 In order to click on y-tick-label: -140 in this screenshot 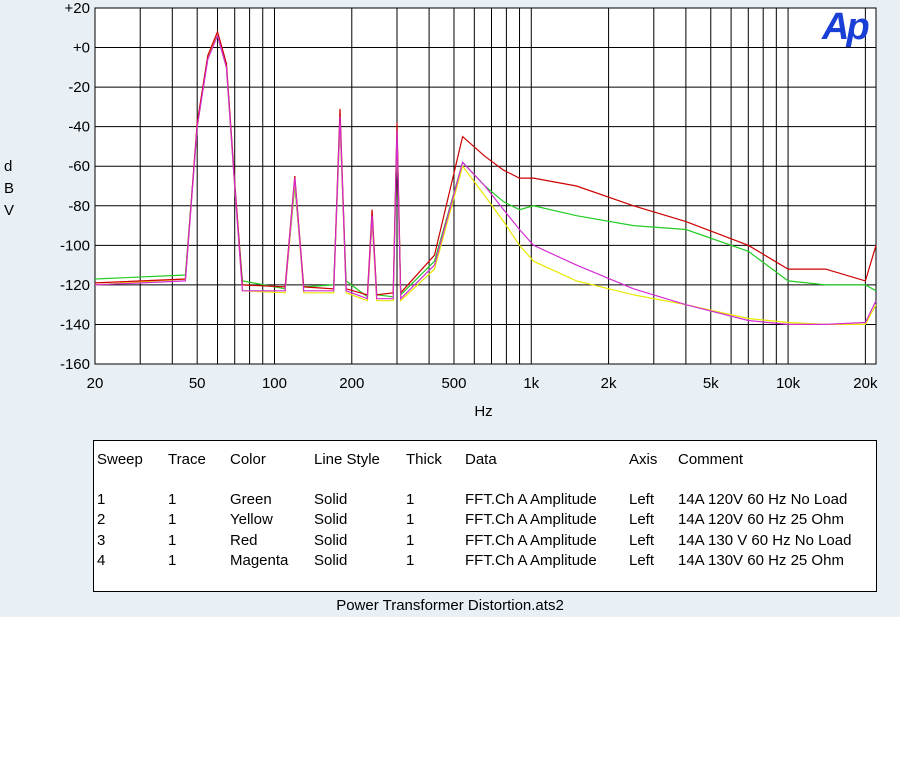, I will do `click(75, 324)`.